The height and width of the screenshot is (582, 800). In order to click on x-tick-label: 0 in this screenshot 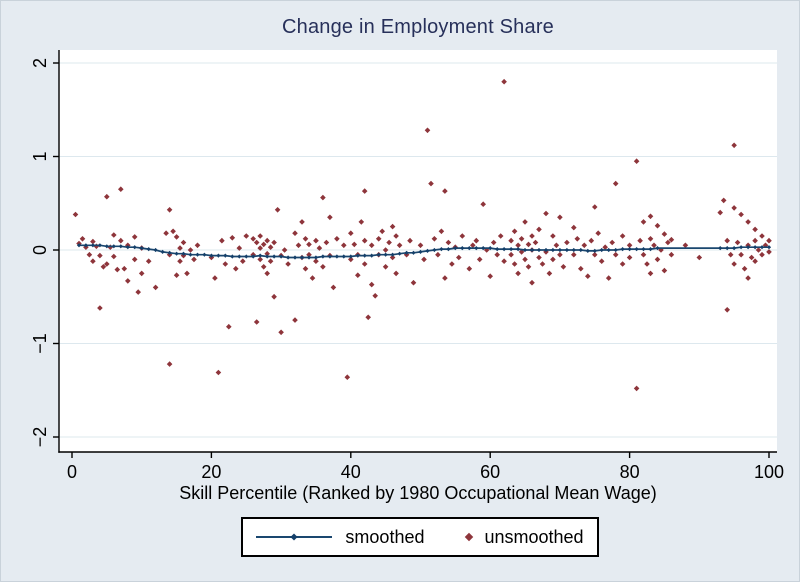, I will do `click(72, 472)`.